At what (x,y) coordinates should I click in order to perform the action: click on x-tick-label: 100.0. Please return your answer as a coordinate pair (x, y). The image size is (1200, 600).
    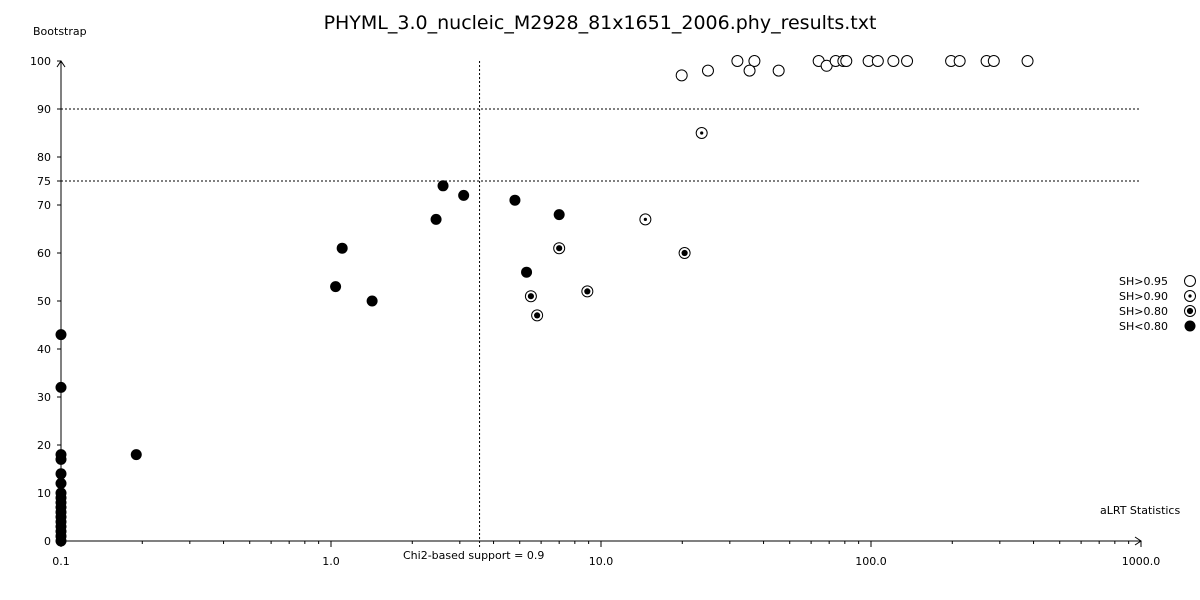
    Looking at the image, I should click on (871, 561).